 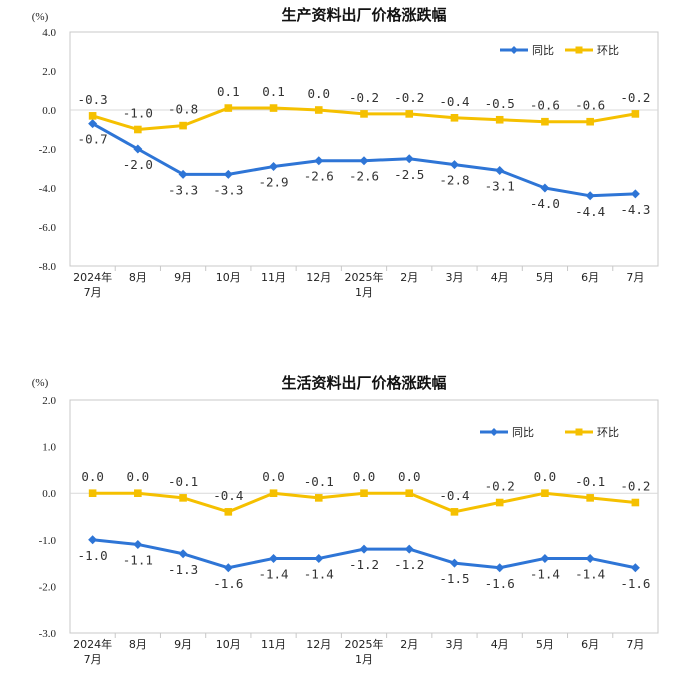 What do you see at coordinates (48, 228) in the screenshot?
I see `y-tick-label: -6.0` at bounding box center [48, 228].